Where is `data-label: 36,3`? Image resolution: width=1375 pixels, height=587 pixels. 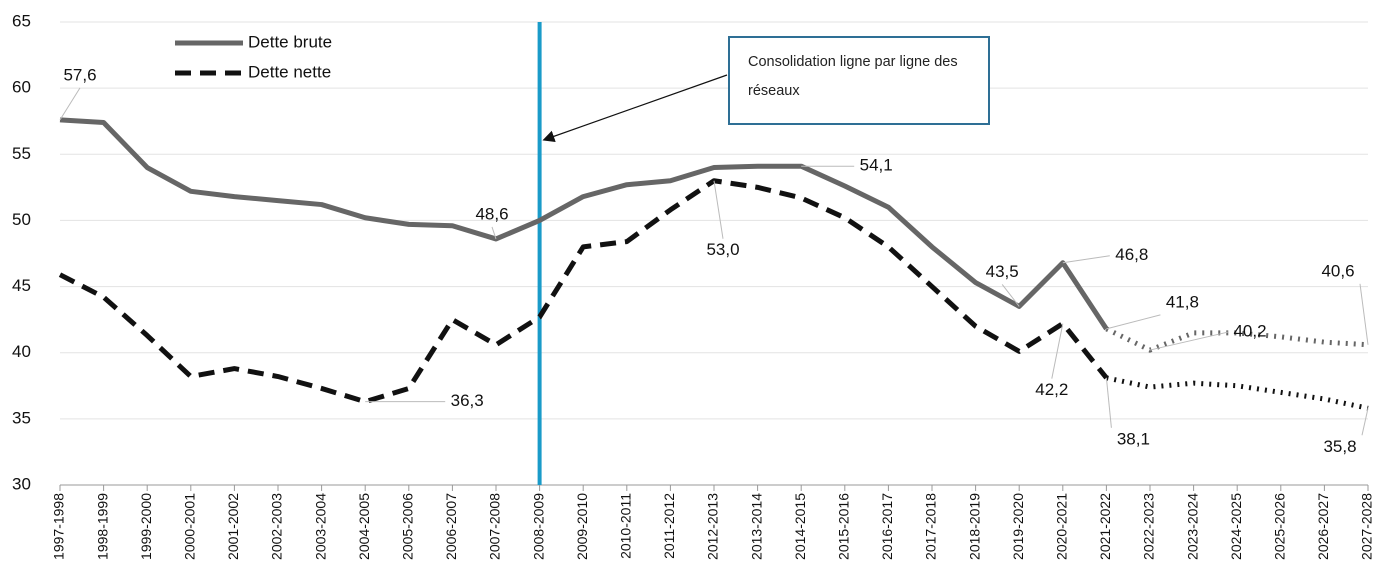
data-label: 36,3 is located at coordinates (467, 400).